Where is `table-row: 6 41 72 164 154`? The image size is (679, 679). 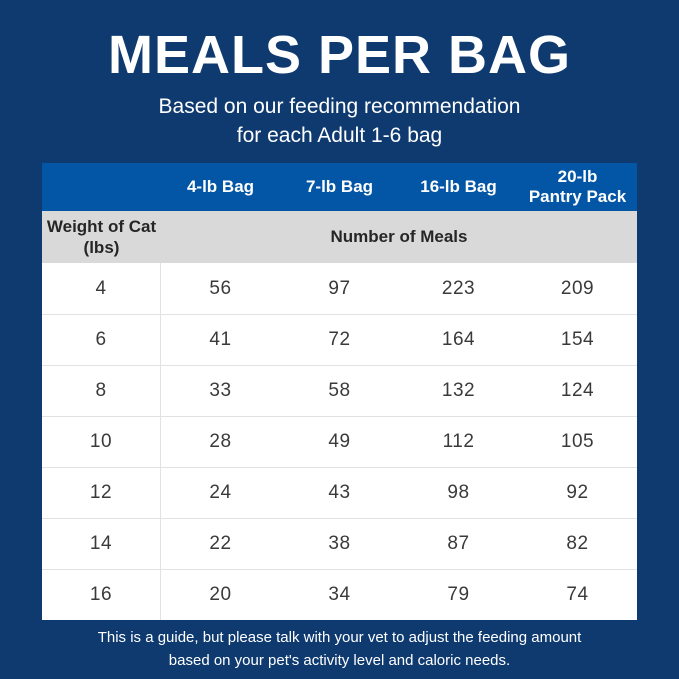
table-row: 6 41 72 164 154 is located at coordinates (339, 339).